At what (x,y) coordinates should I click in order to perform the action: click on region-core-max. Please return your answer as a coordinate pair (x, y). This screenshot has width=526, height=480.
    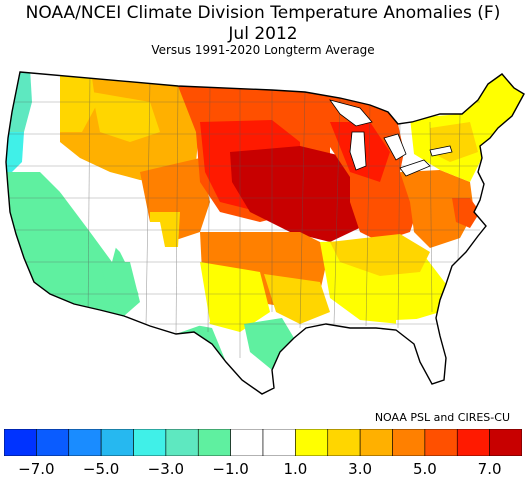
    Looking at the image, I should click on (305, 194).